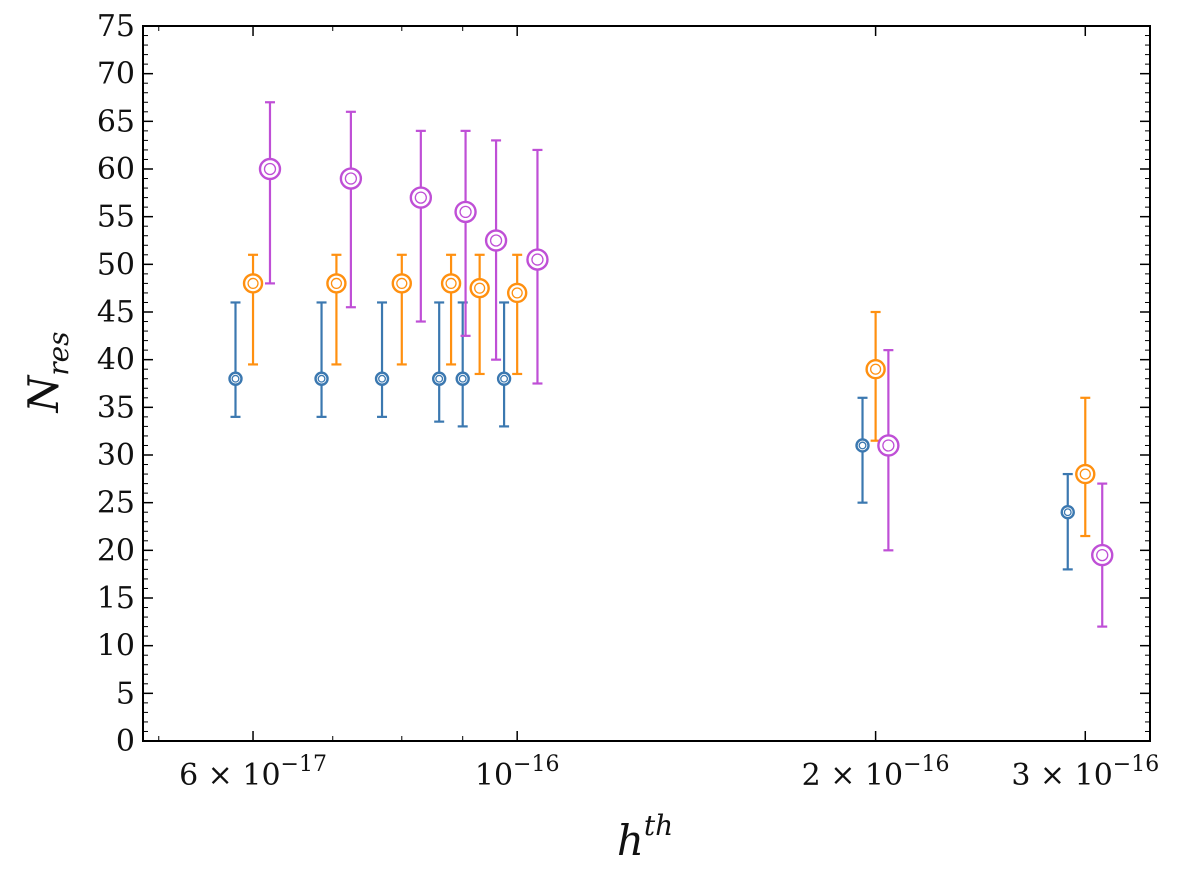  Describe the element at coordinates (43, 394) in the screenshot. I see `y-axis-label-base: N` at that location.